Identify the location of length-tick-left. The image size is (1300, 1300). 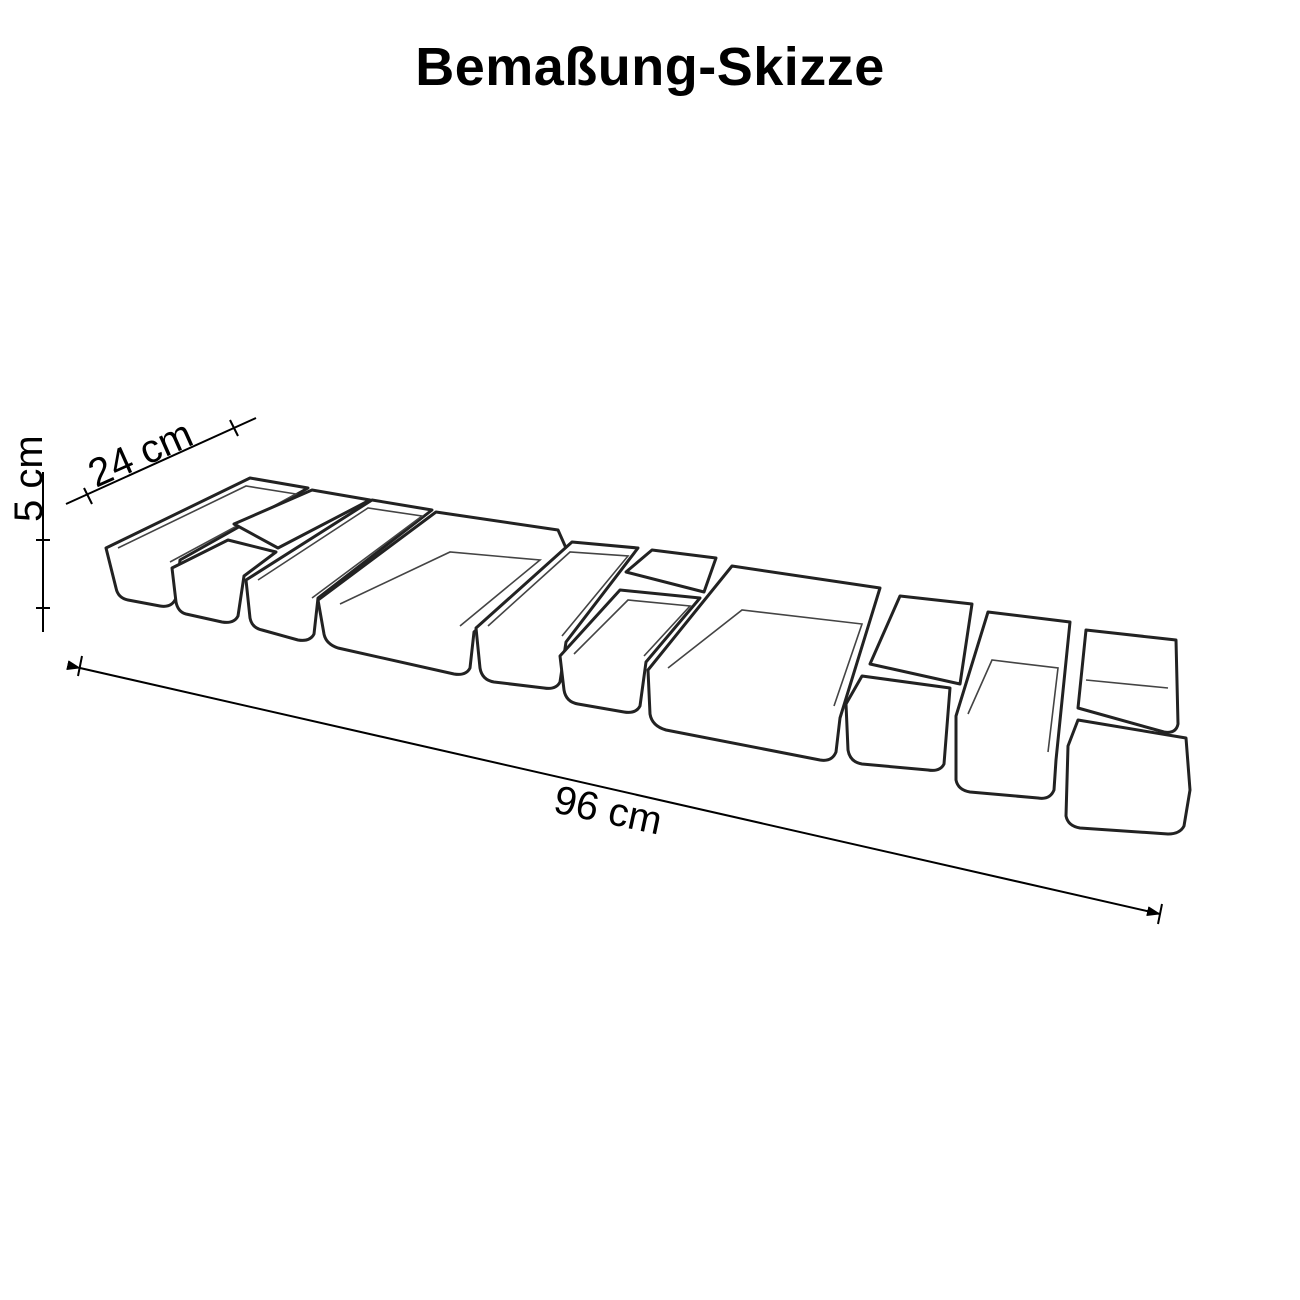
(80, 666).